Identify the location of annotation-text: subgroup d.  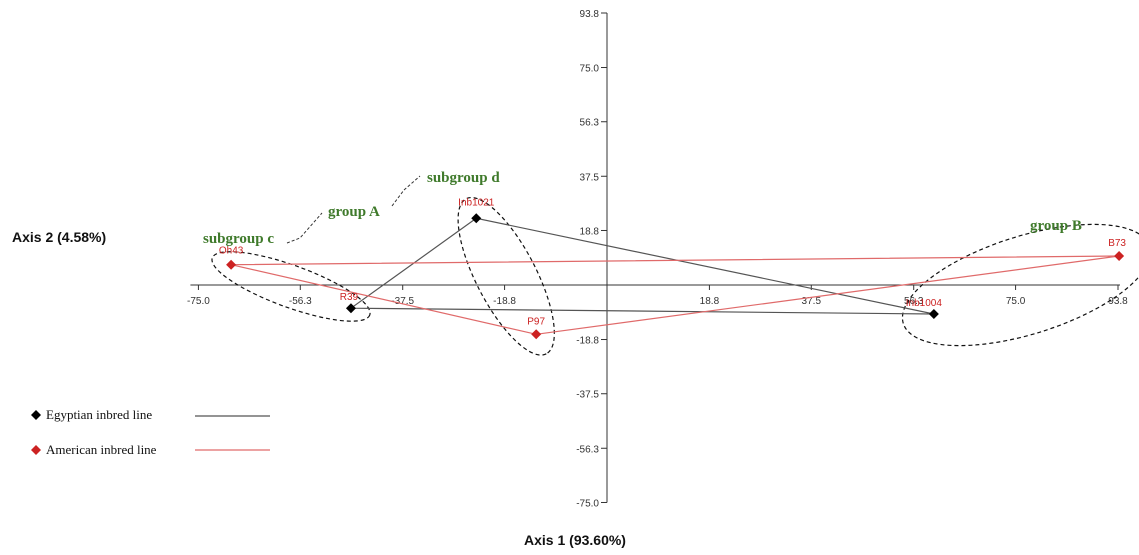
(463, 178).